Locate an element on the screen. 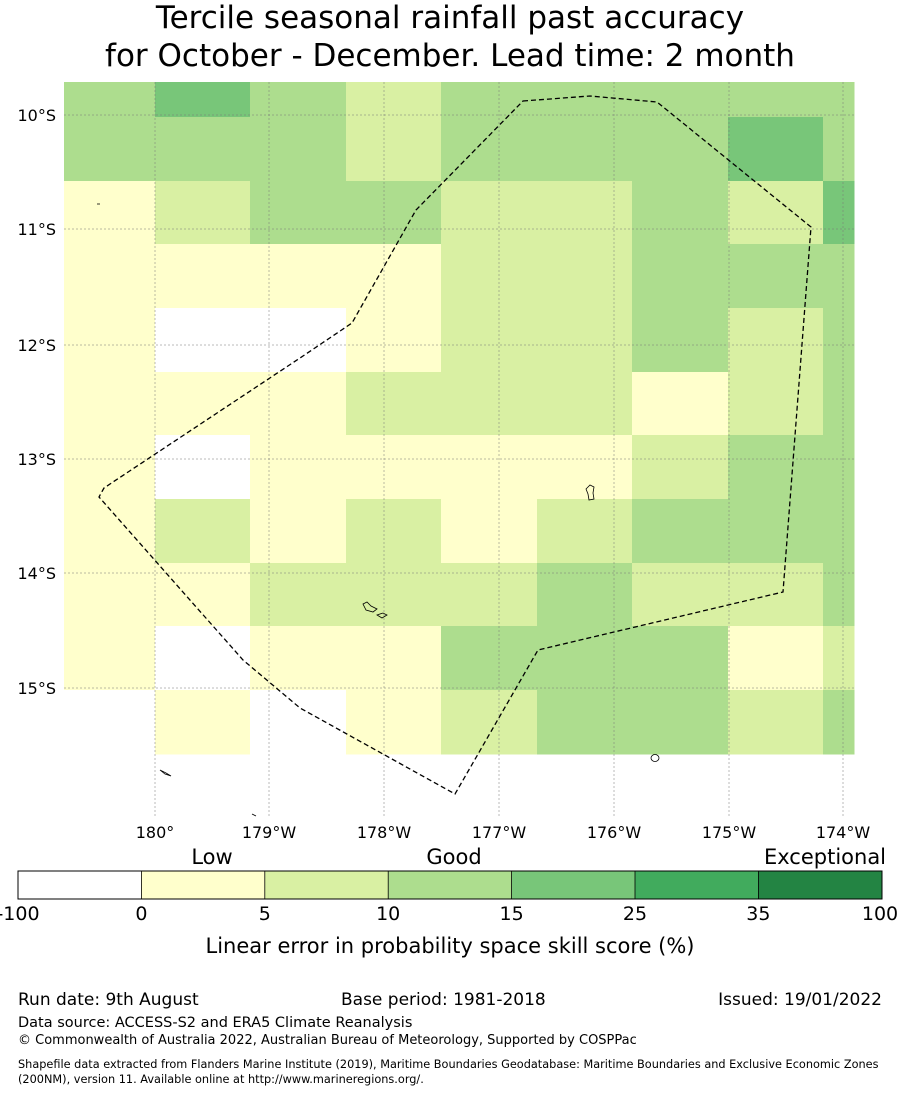  longitude-label: 179°W is located at coordinates (269, 832).